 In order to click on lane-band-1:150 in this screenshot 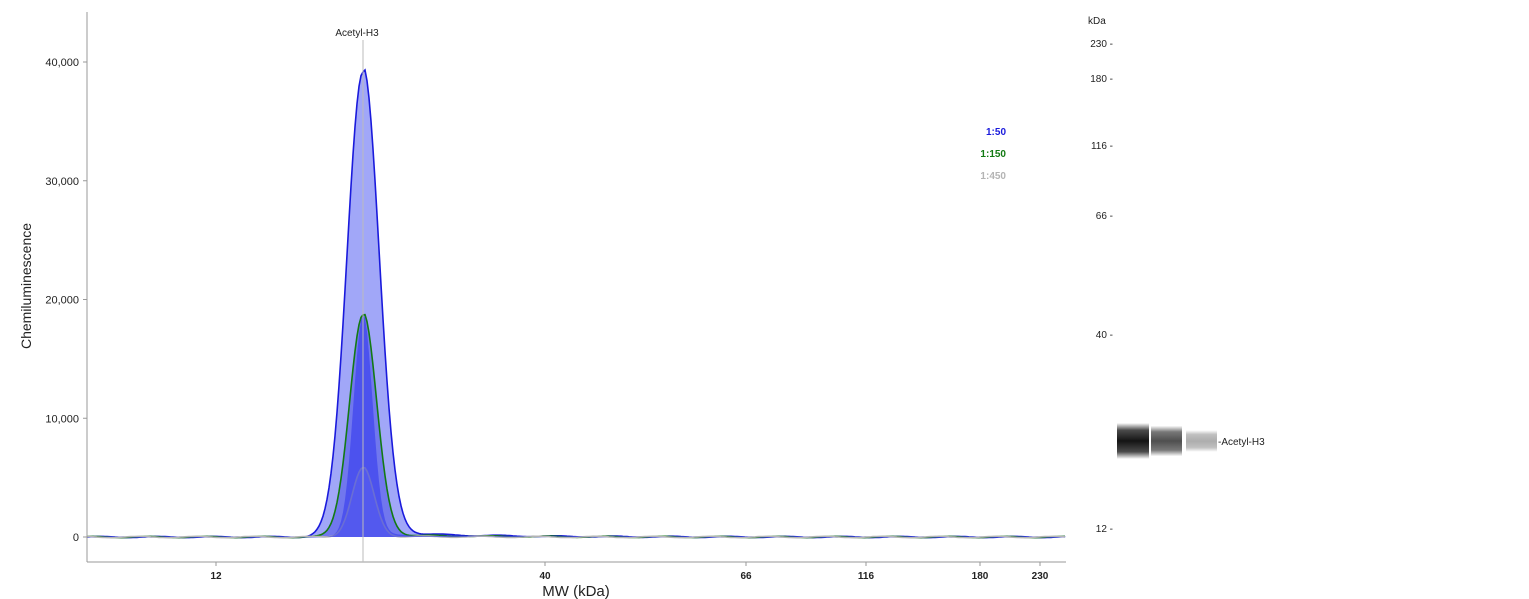, I will do `click(1166, 441)`.